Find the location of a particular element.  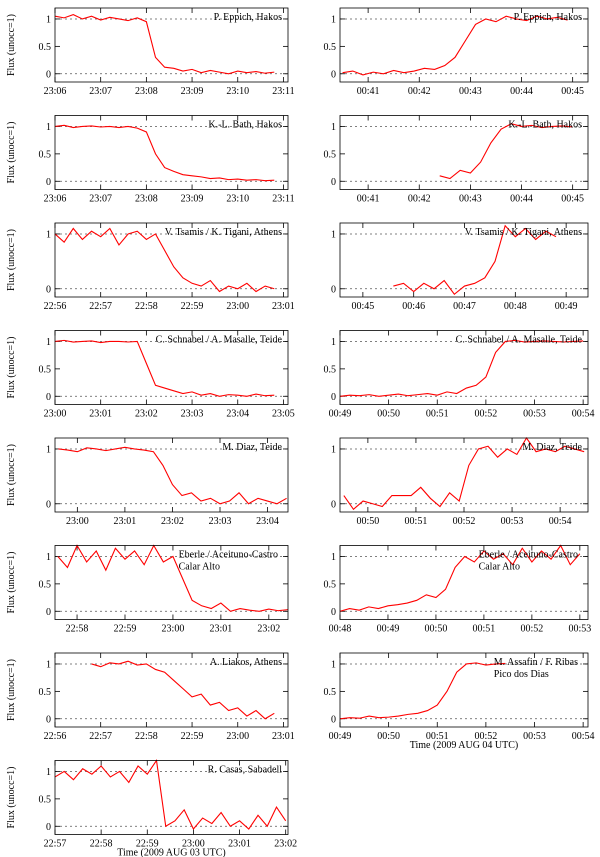

x-tick-label: 23:07 is located at coordinates (100, 91).